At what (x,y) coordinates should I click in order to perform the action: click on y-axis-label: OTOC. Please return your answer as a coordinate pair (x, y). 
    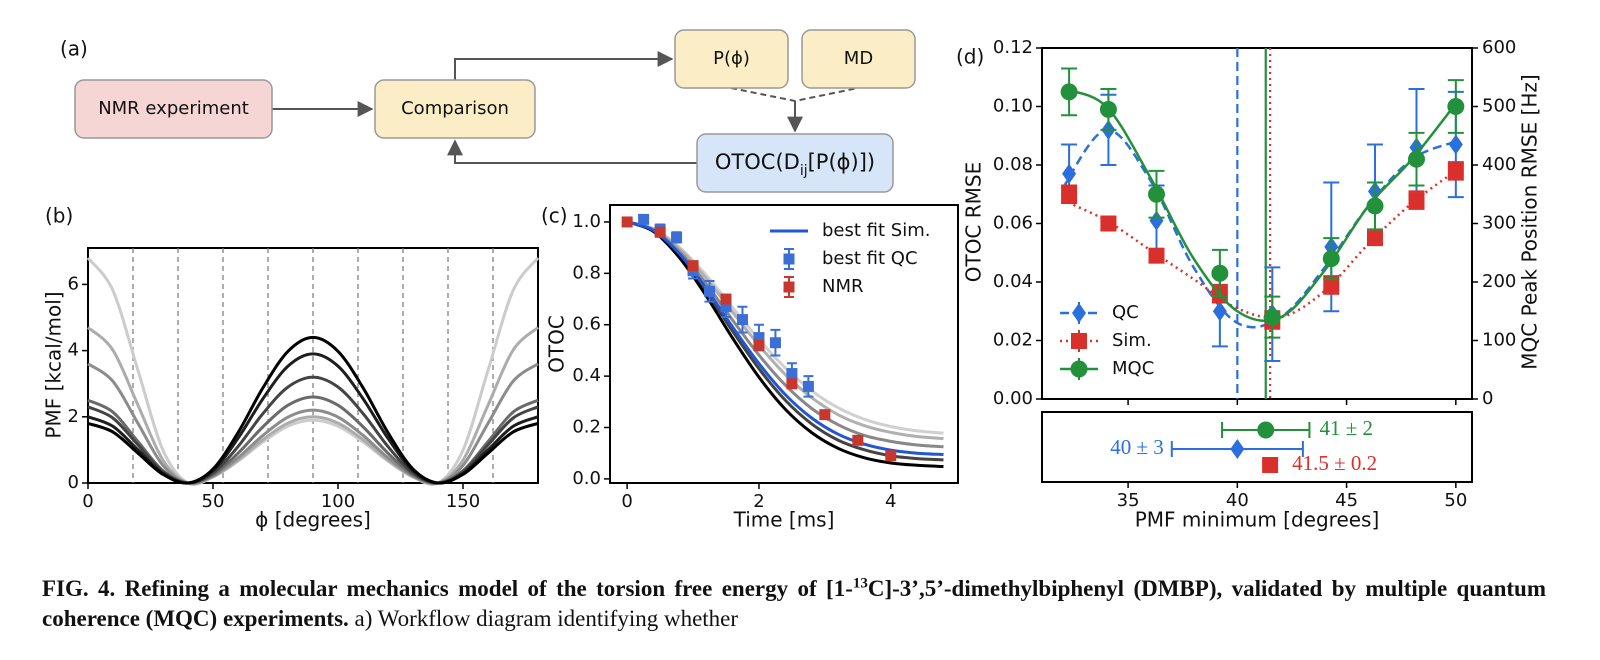
    Looking at the image, I should click on (557, 344).